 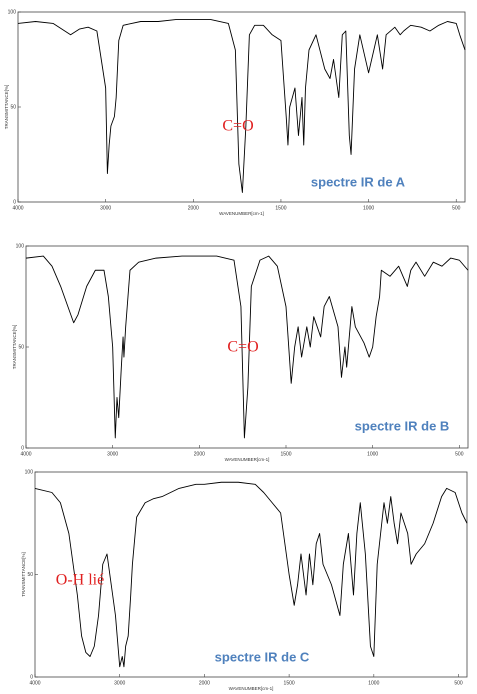 What do you see at coordinates (358, 181) in the screenshot?
I see `spectrum-caption: spectre IR de A` at bounding box center [358, 181].